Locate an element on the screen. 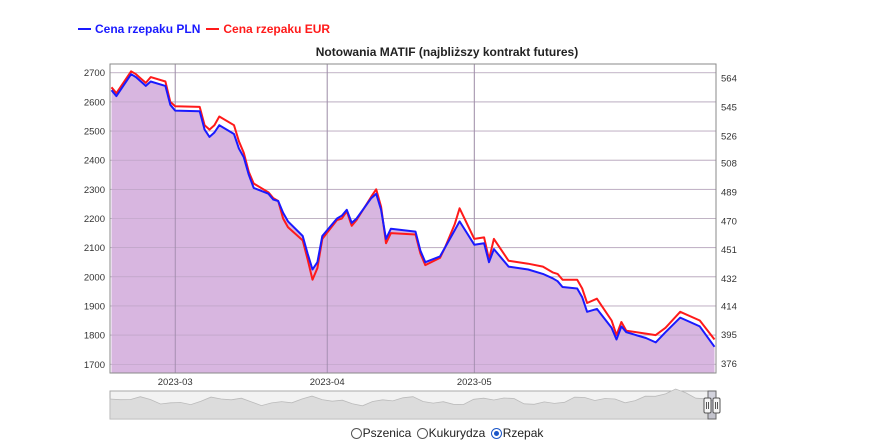 The height and width of the screenshot is (445, 894). y-left-tick-label: 2400 is located at coordinates (94, 161).